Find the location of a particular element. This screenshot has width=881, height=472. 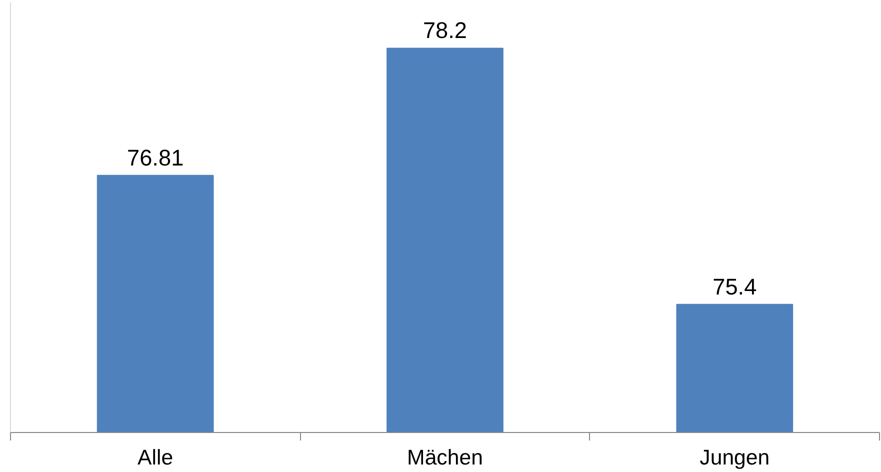

data-label: 76.81 is located at coordinates (155, 157).